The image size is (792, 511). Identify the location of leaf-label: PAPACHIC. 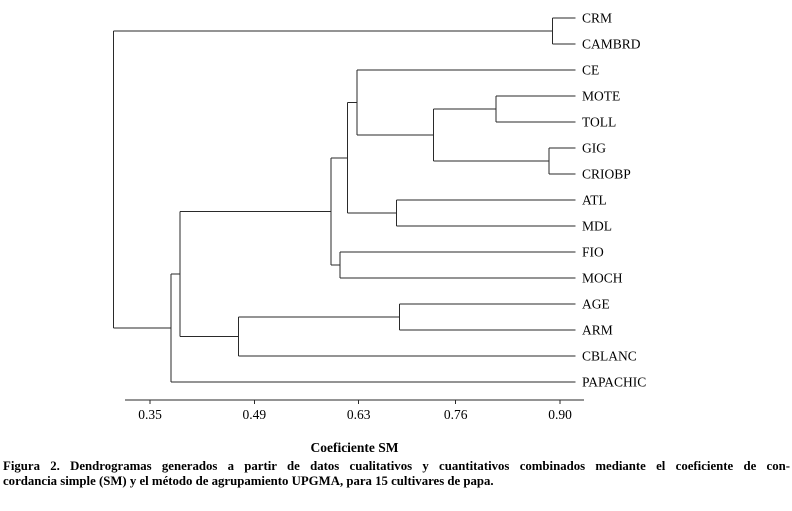
(614, 382).